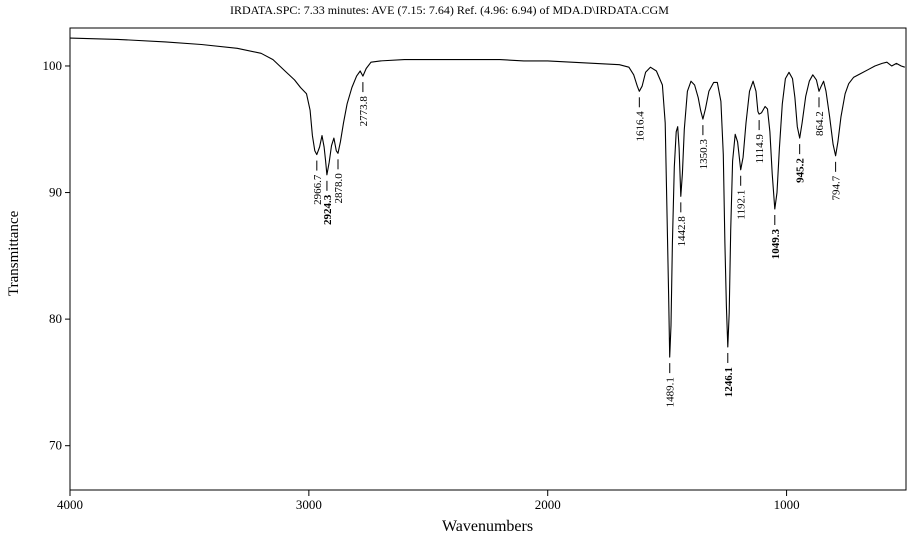 This screenshot has height=539, width=909. What do you see at coordinates (55, 192) in the screenshot?
I see `y-tick-label: 90` at bounding box center [55, 192].